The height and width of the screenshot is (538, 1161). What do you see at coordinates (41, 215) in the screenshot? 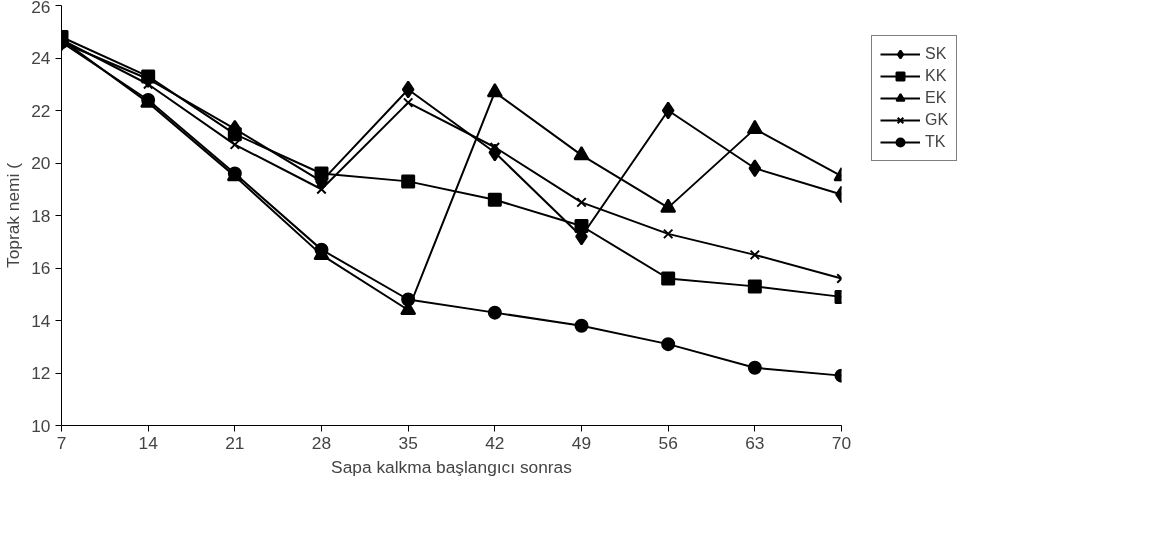
I see `y-tick-label: 18` at bounding box center [41, 215].